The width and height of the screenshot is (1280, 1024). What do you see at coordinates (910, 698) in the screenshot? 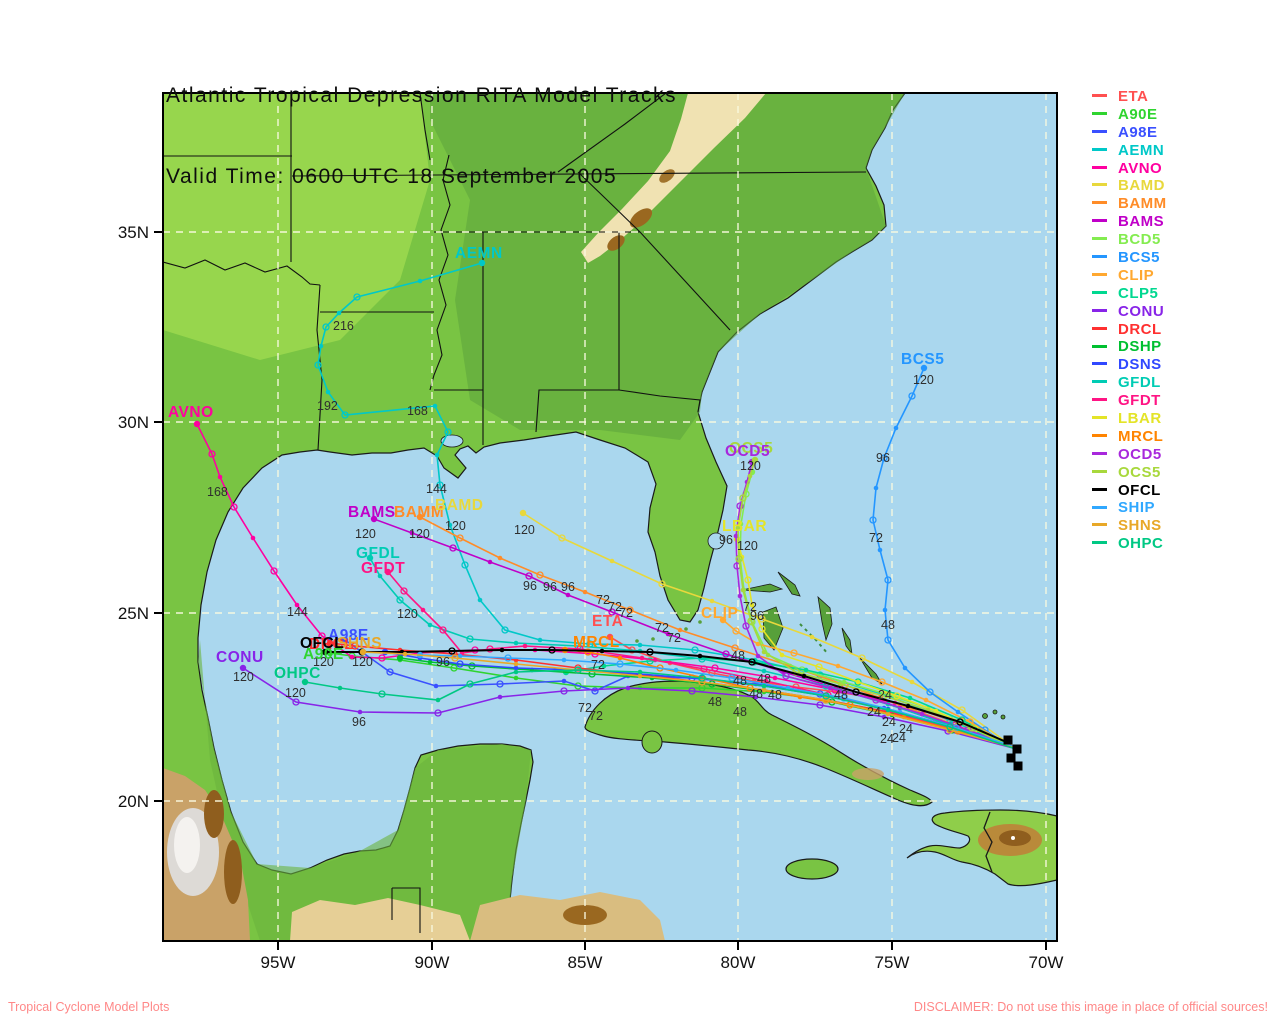
I see `track-point-CLP5` at bounding box center [910, 698].